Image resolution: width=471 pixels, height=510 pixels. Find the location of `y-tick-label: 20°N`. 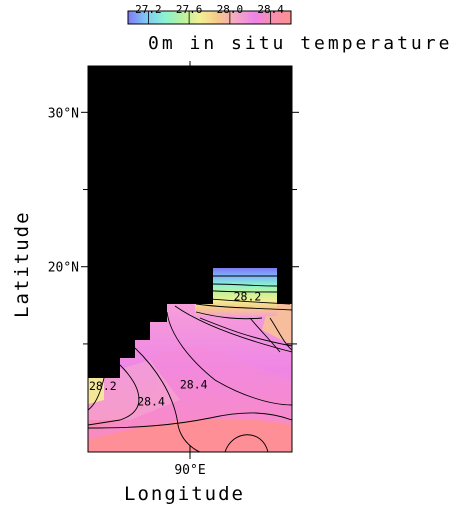

y-tick-label: 20°N is located at coordinates (63, 268).